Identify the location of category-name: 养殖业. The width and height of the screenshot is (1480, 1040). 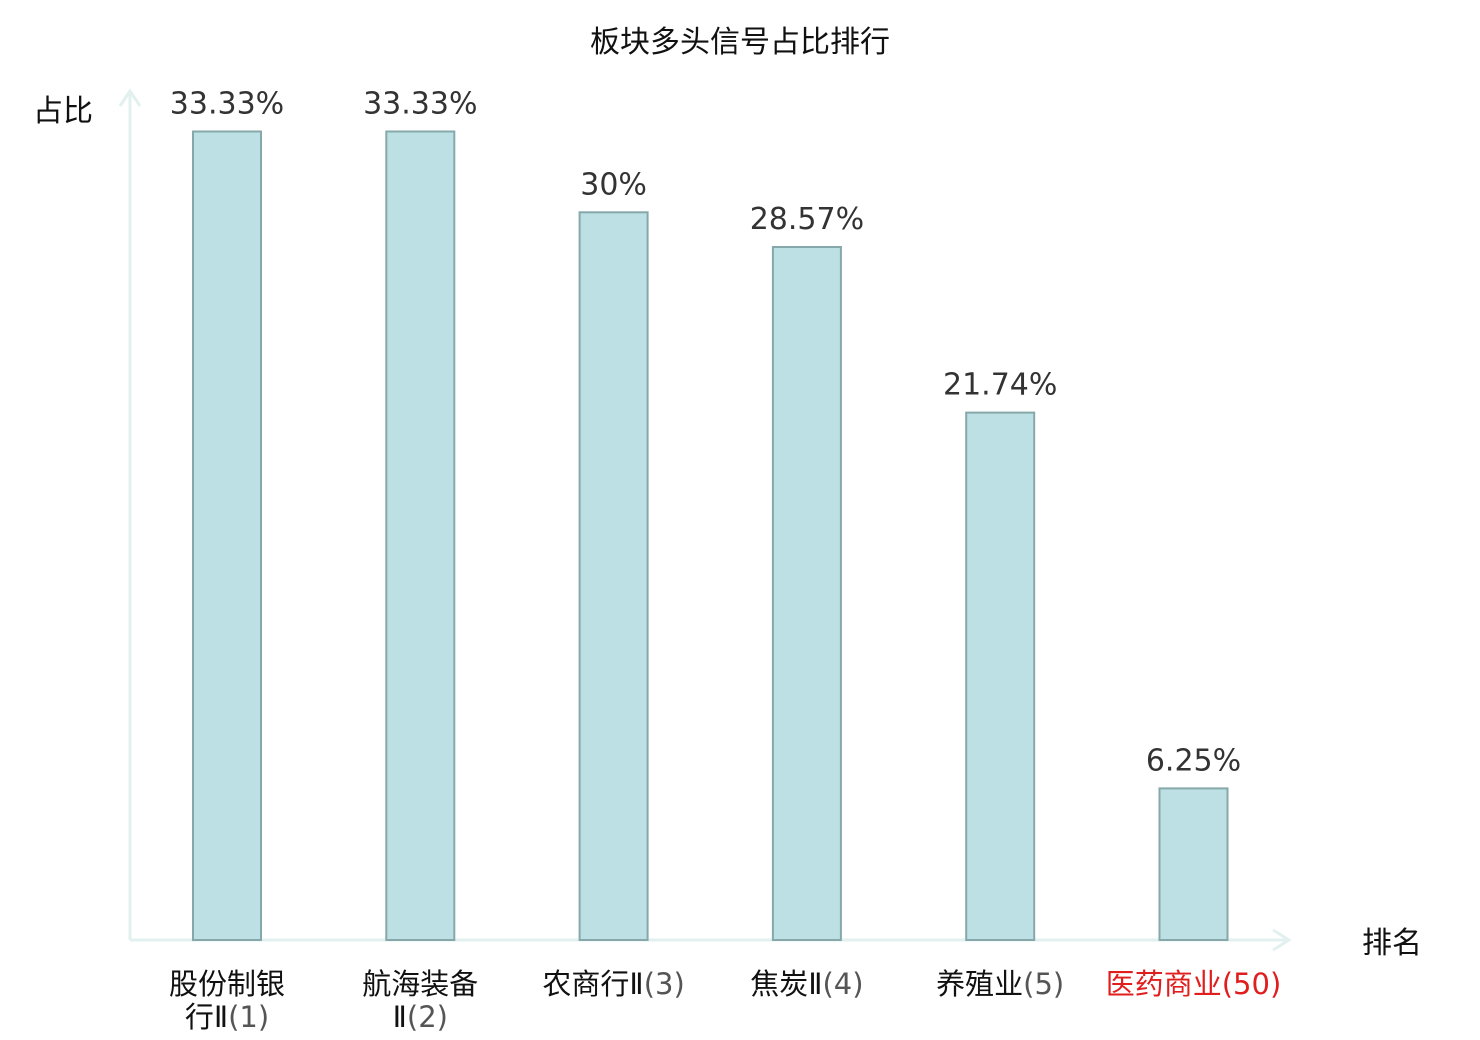
(979, 984).